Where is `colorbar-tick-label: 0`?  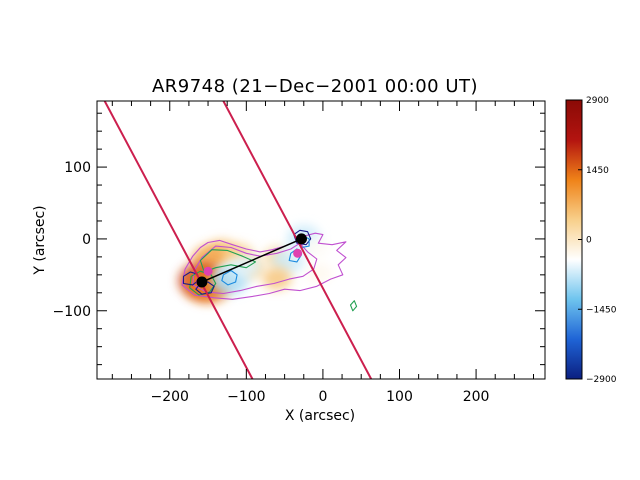
colorbar-tick-label: 0 is located at coordinates (589, 241).